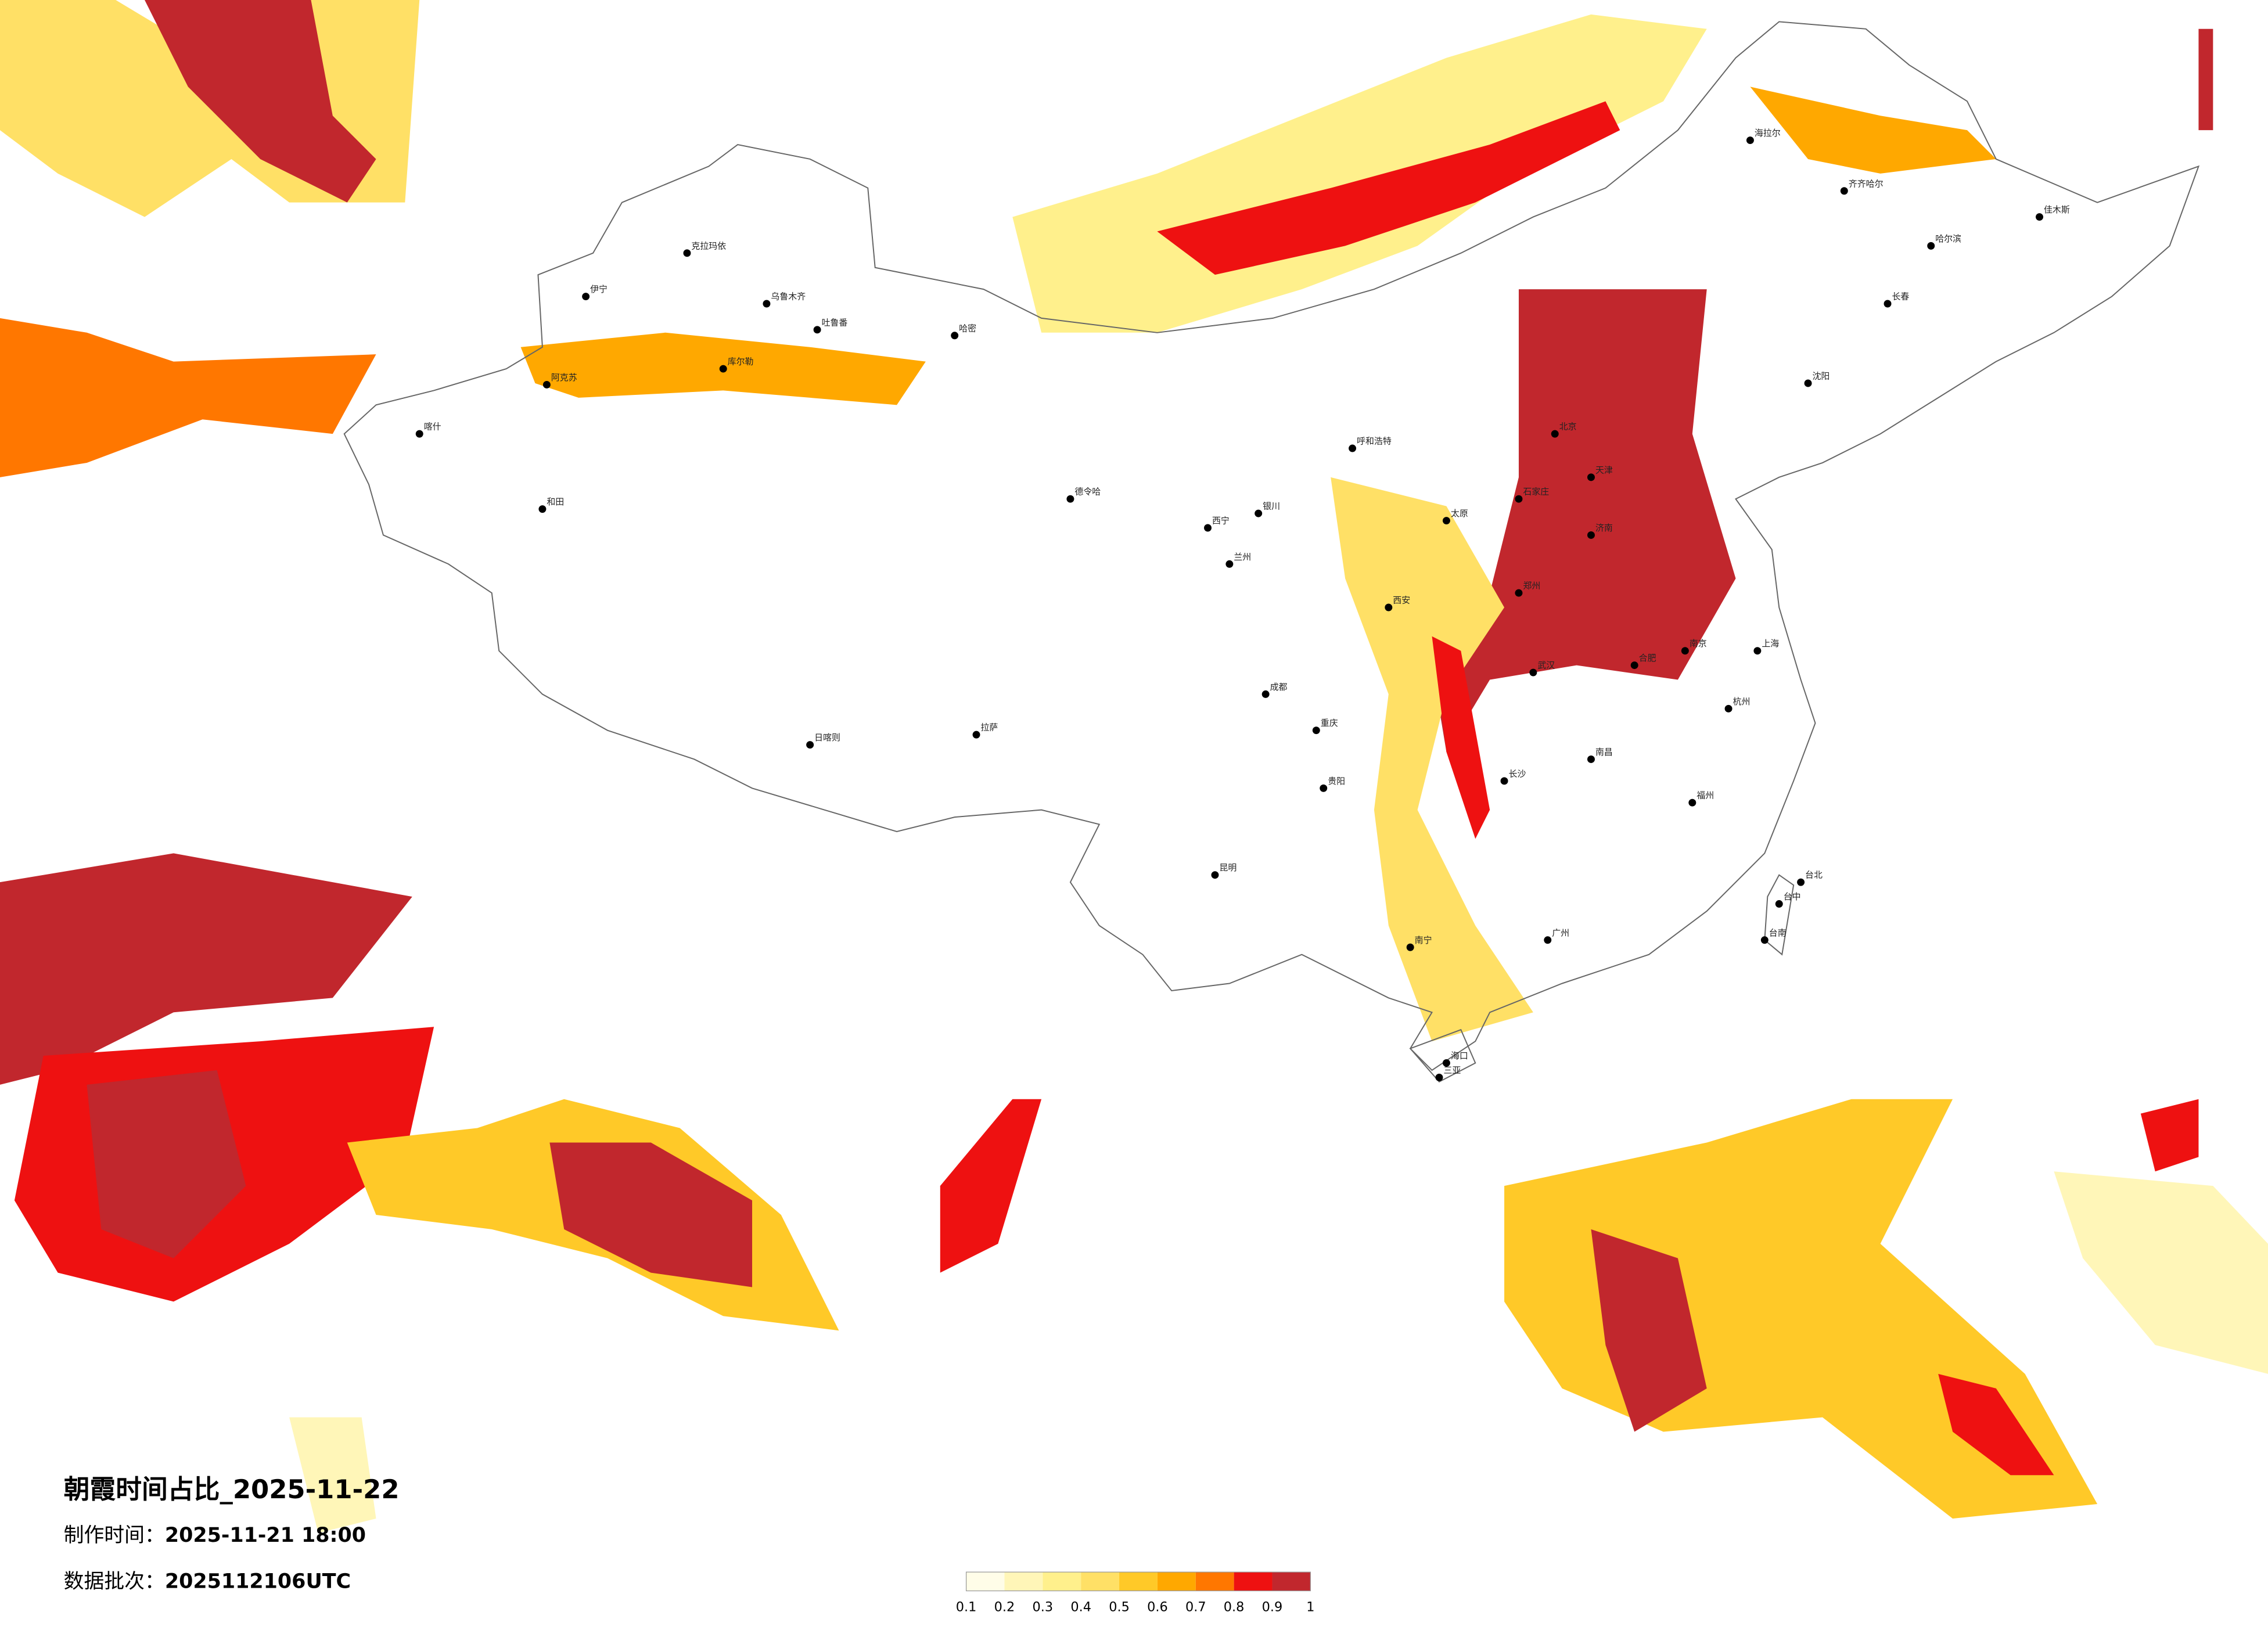 The width and height of the screenshot is (2268, 1626). Describe the element at coordinates (1157, 1606) in the screenshot. I see `legend-tick-label: 0.6` at that location.